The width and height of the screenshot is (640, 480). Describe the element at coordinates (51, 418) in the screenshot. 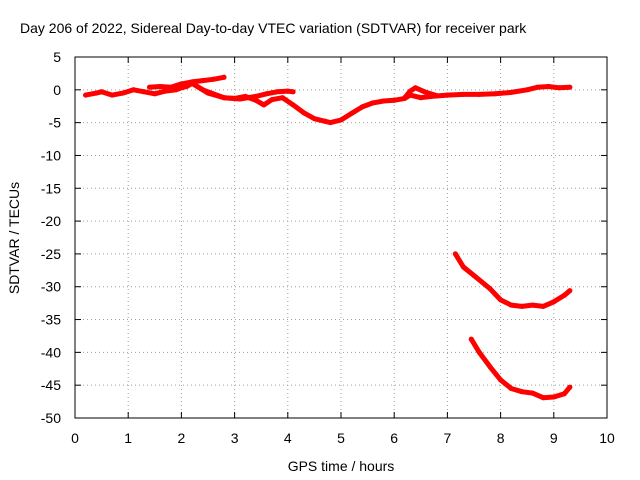

I see `y-tick-label: -50` at that location.